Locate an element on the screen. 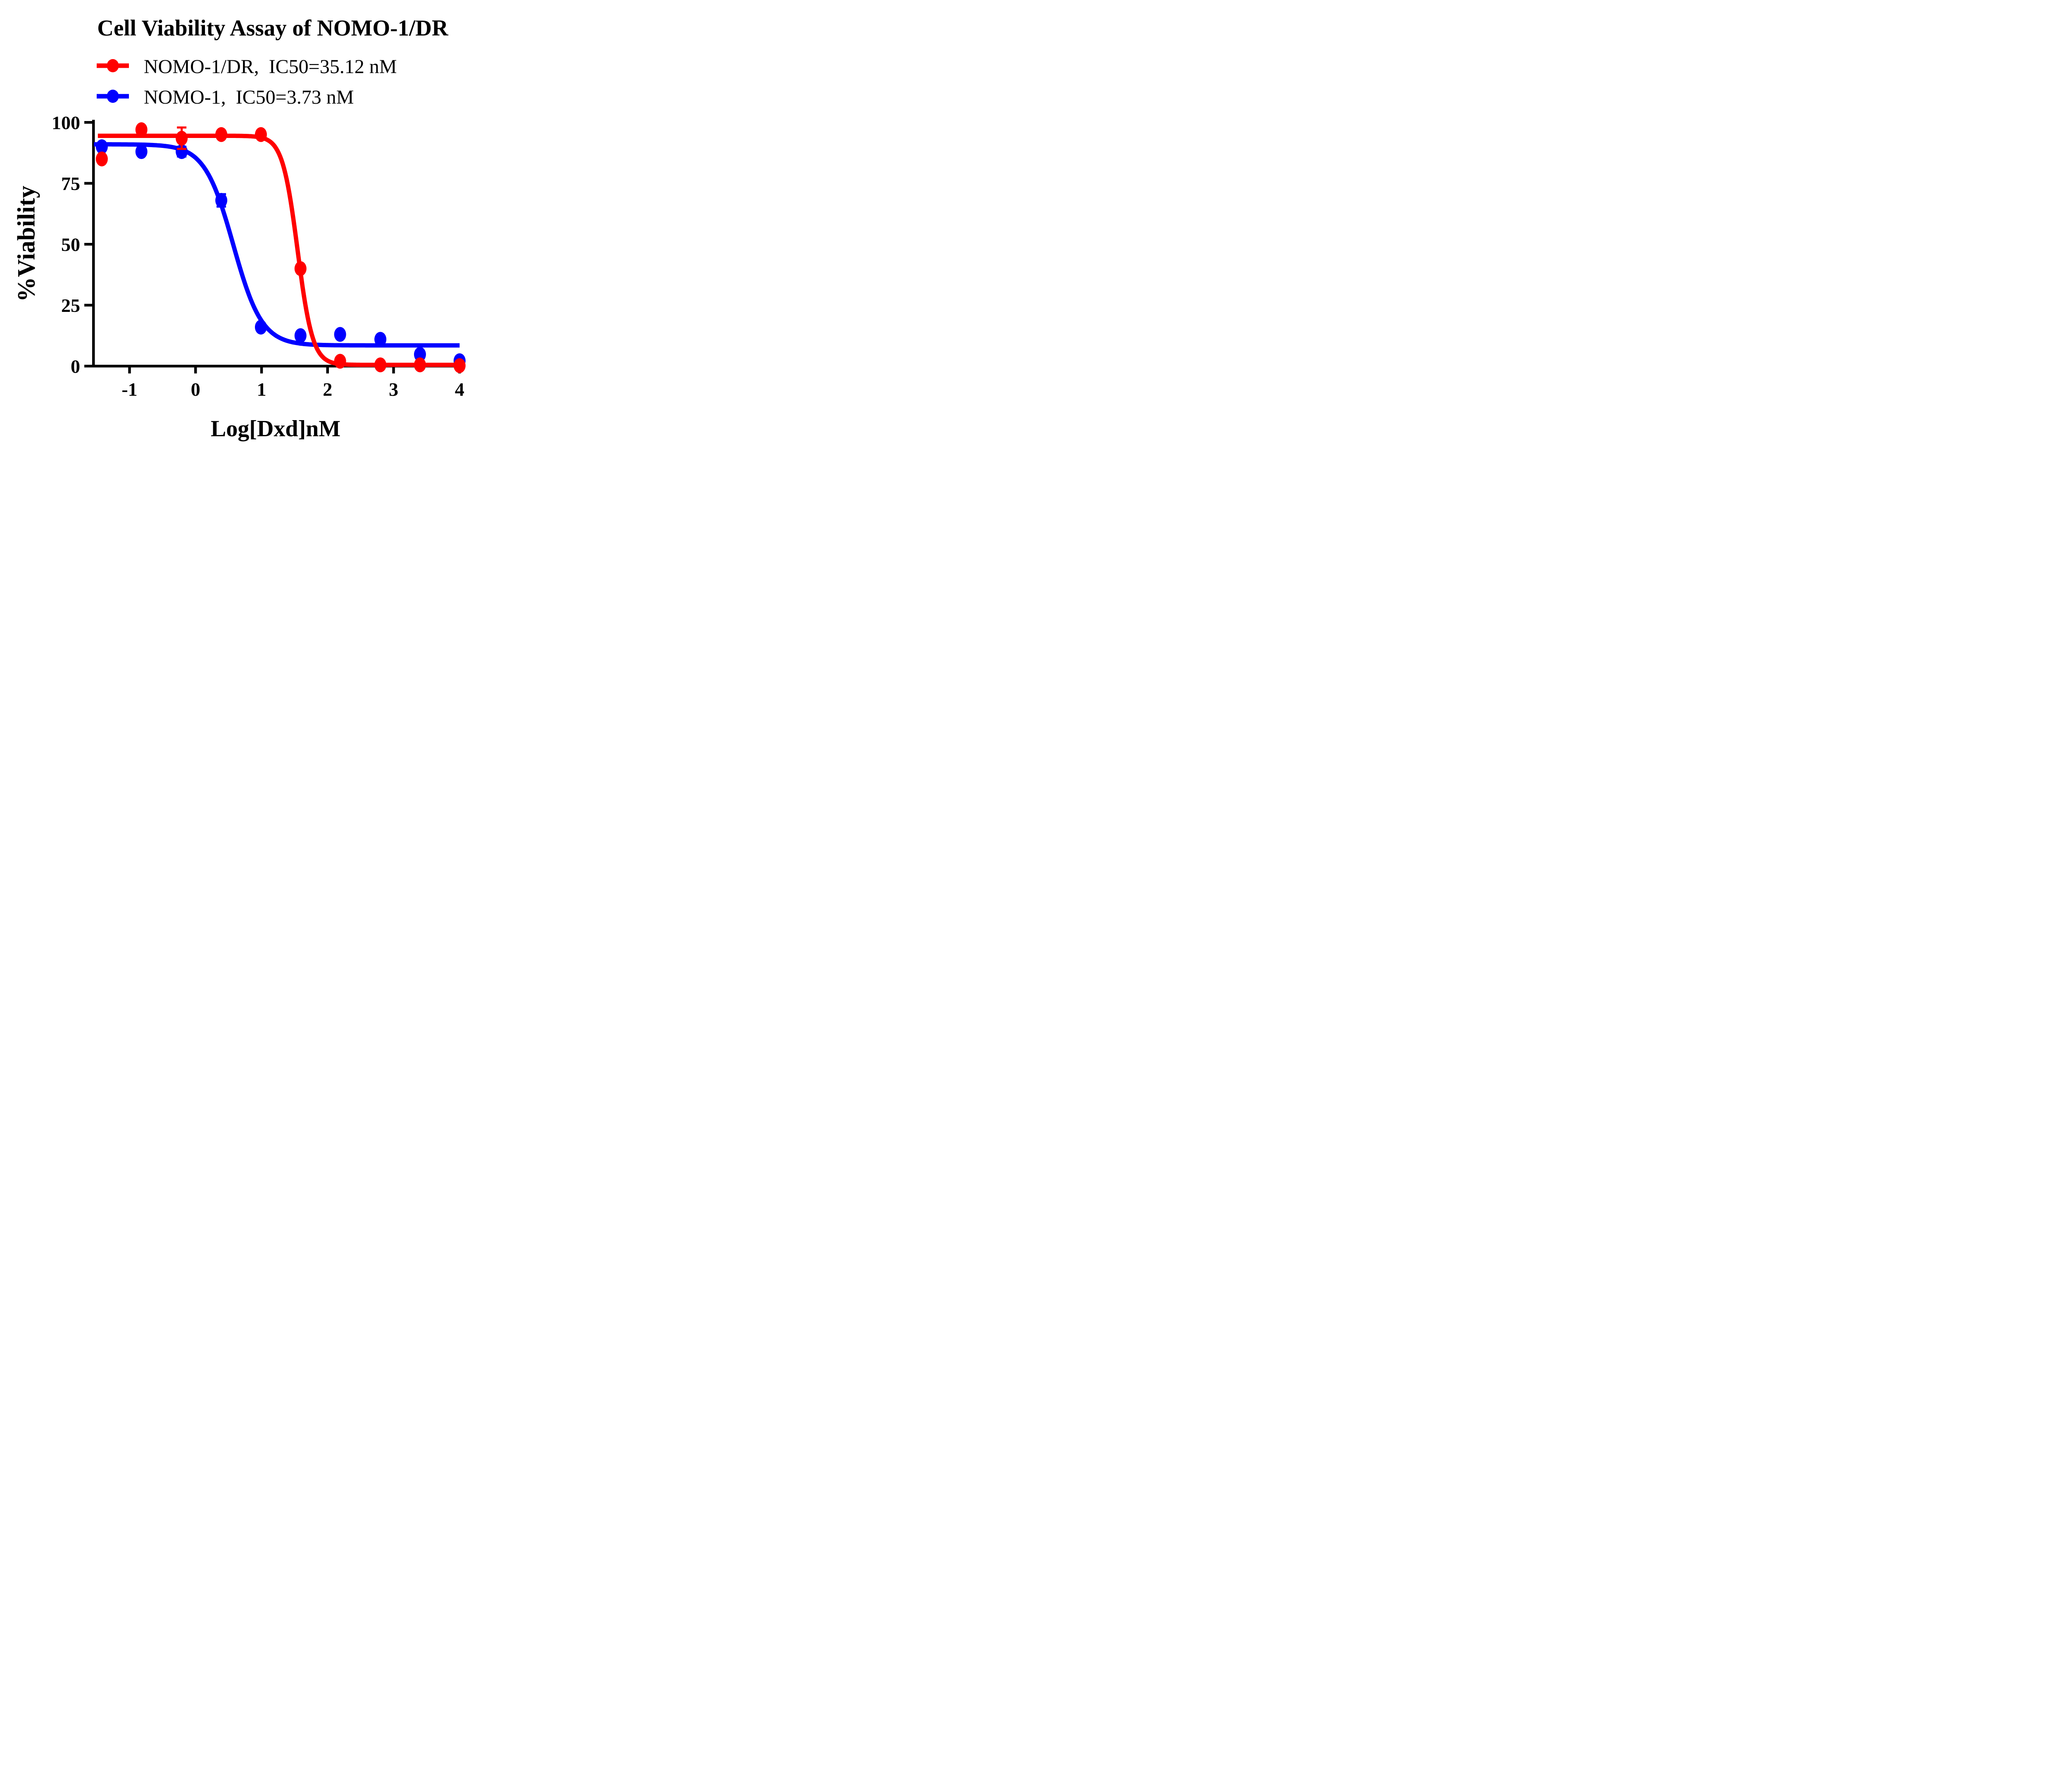  legend-label-nomo1: NOMO-1, IC50=3.73 nM is located at coordinates (249, 97).